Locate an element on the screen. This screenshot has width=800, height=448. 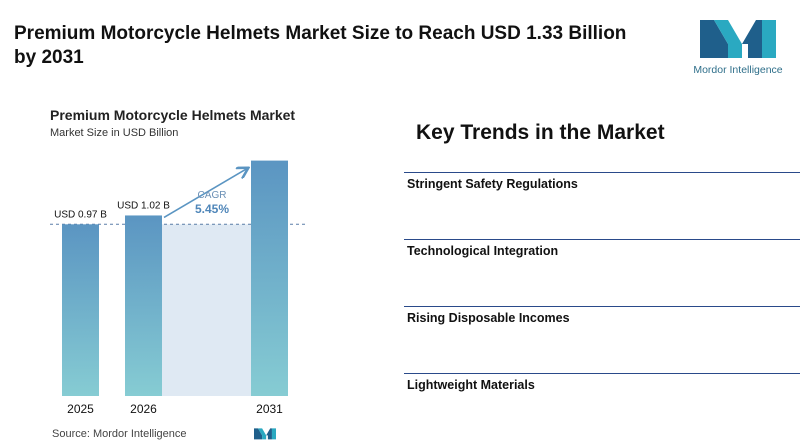
source-note: Source: Mordor Intelligence is located at coordinates (119, 434).